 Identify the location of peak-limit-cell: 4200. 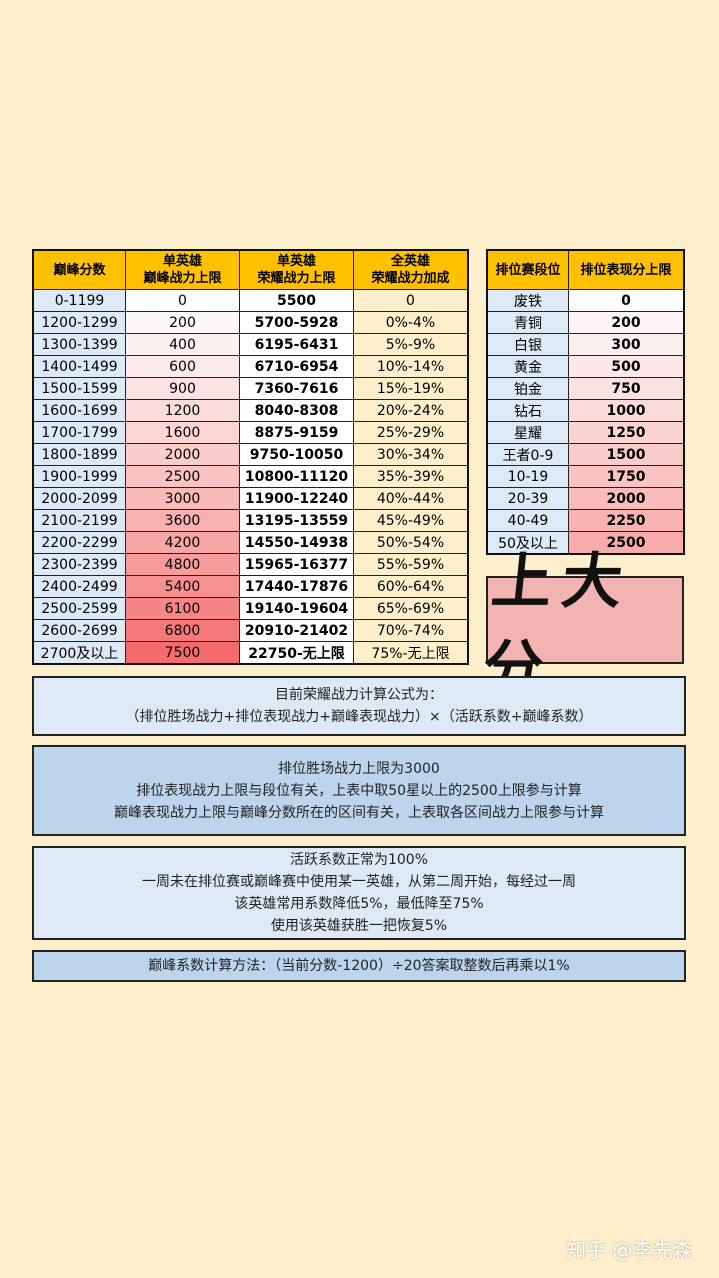
(182, 542).